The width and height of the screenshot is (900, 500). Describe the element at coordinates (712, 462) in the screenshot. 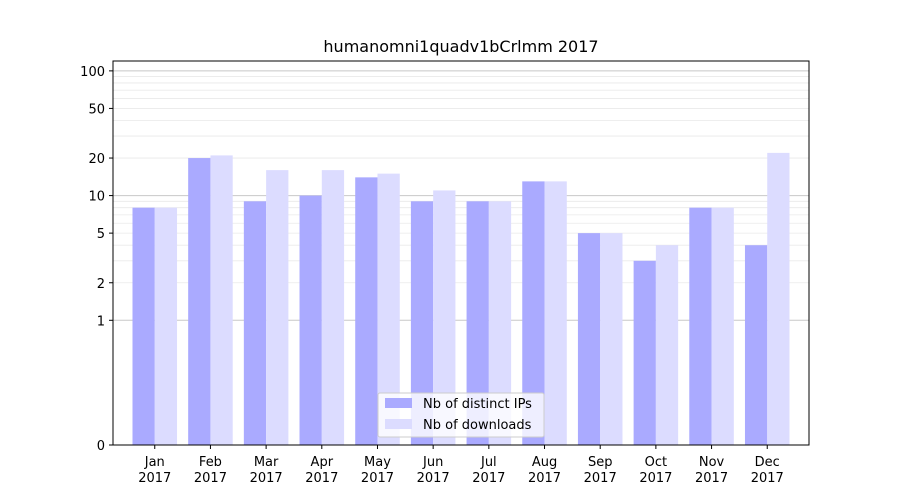

I see `x-tick-month-label: Nov` at that location.